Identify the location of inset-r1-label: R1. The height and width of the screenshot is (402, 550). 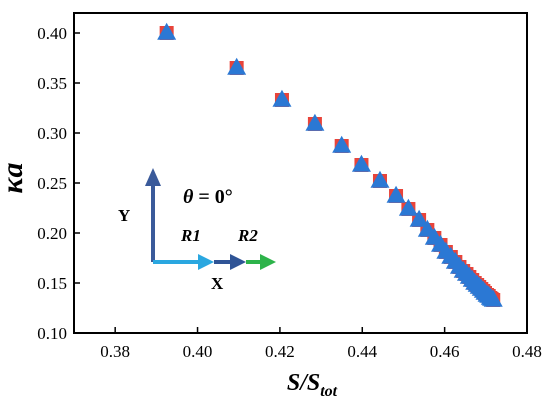
(190, 235).